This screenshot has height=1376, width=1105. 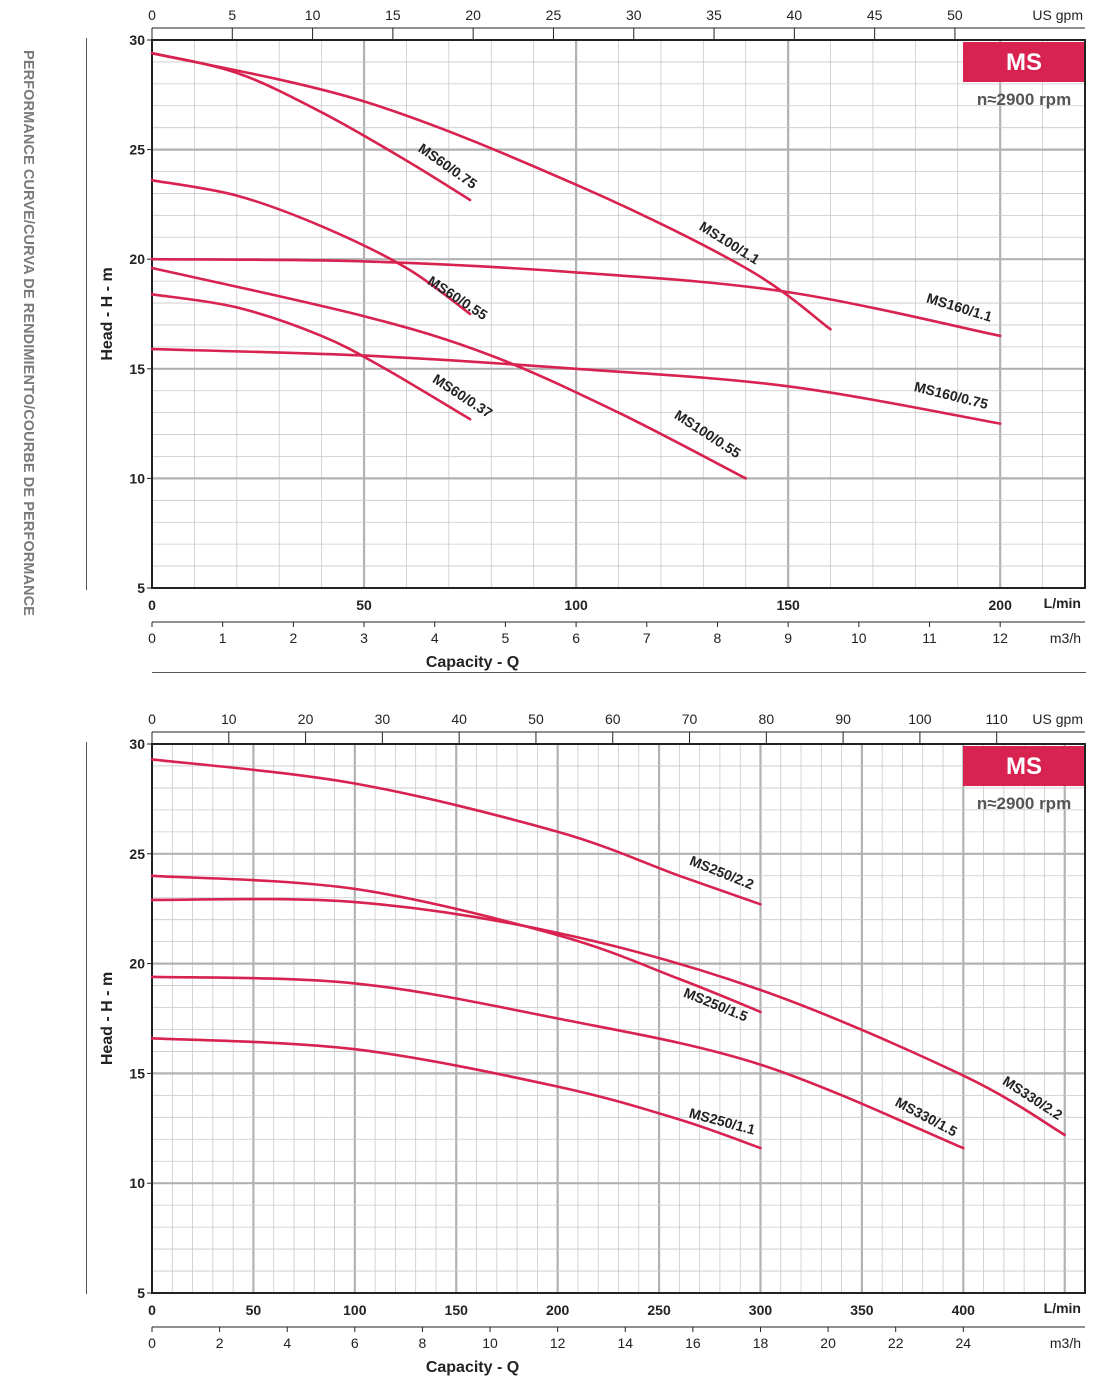 I want to click on gpm-tick-label: 70, so click(x=690, y=719).